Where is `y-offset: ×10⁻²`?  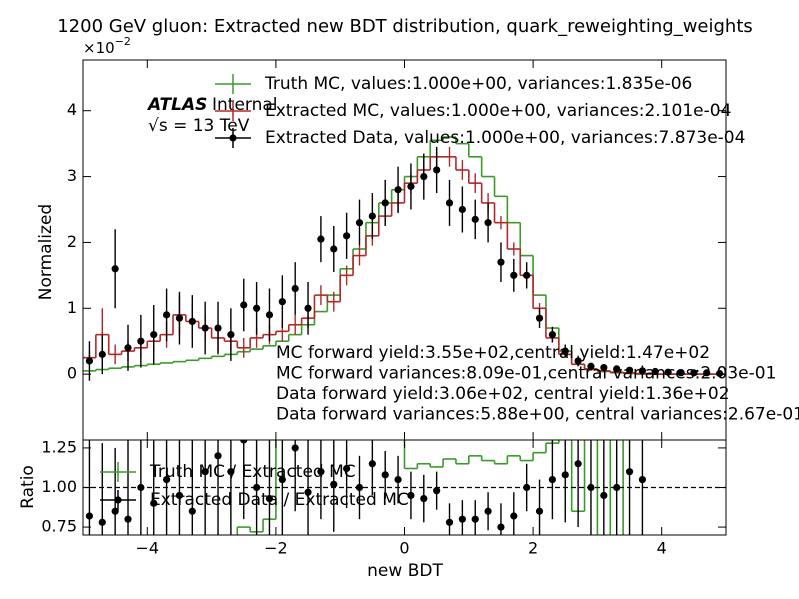
y-offset: ×10⁻² is located at coordinates (107, 46).